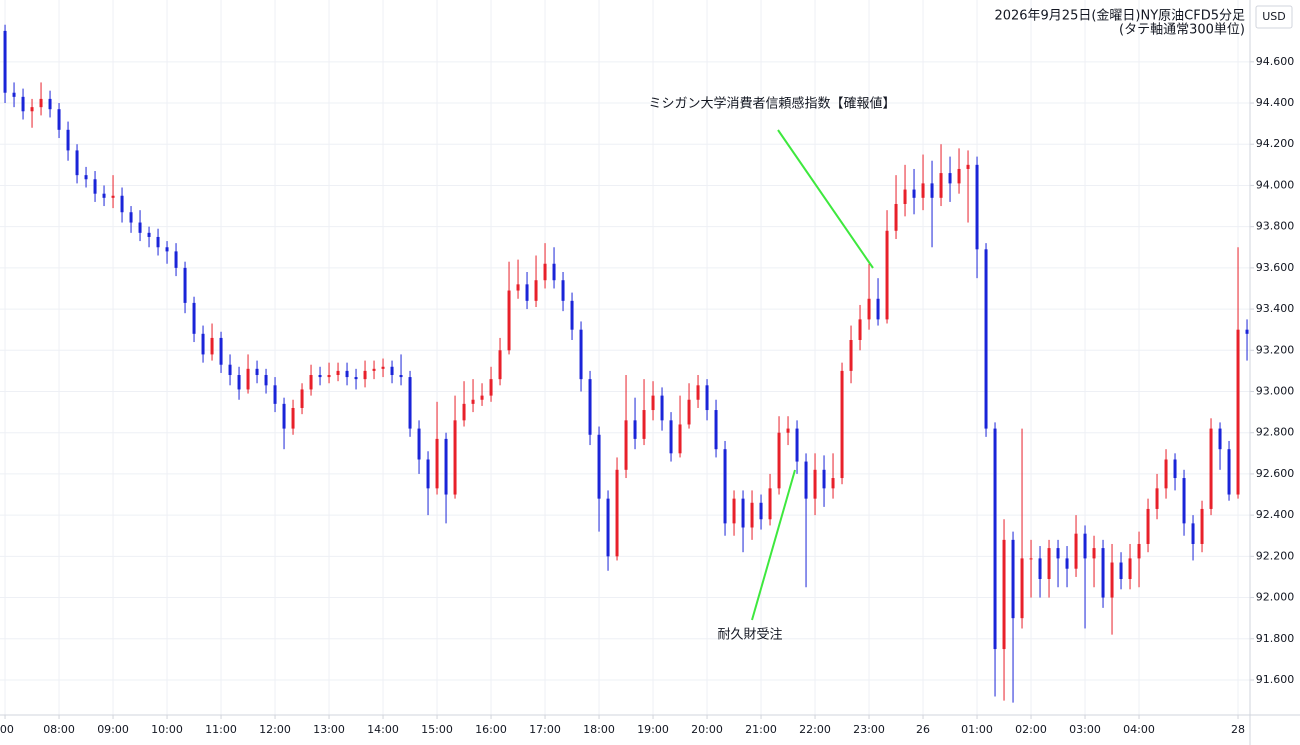 This screenshot has width=1300, height=745. Describe the element at coordinates (1275, 555) in the screenshot. I see `y-tick-label: 92.200` at that location.